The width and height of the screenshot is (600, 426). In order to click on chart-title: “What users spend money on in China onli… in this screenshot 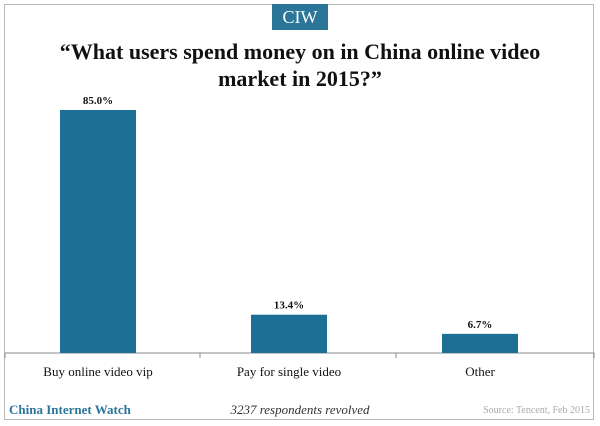, I will do `click(300, 65)`.